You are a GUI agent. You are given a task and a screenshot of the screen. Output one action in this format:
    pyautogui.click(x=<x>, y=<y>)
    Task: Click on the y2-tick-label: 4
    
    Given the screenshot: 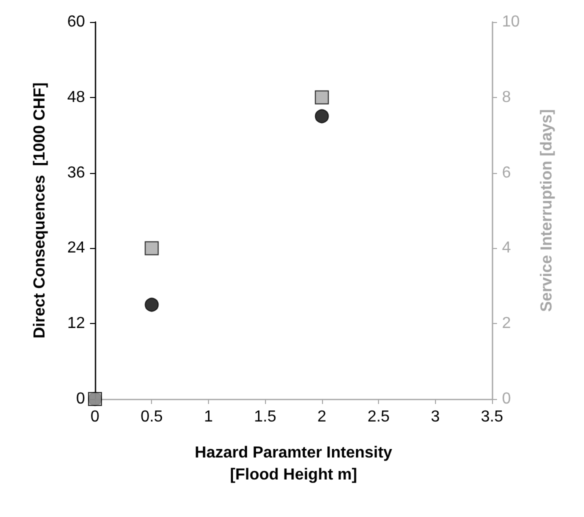 What is the action you would take?
    pyautogui.click(x=506, y=248)
    